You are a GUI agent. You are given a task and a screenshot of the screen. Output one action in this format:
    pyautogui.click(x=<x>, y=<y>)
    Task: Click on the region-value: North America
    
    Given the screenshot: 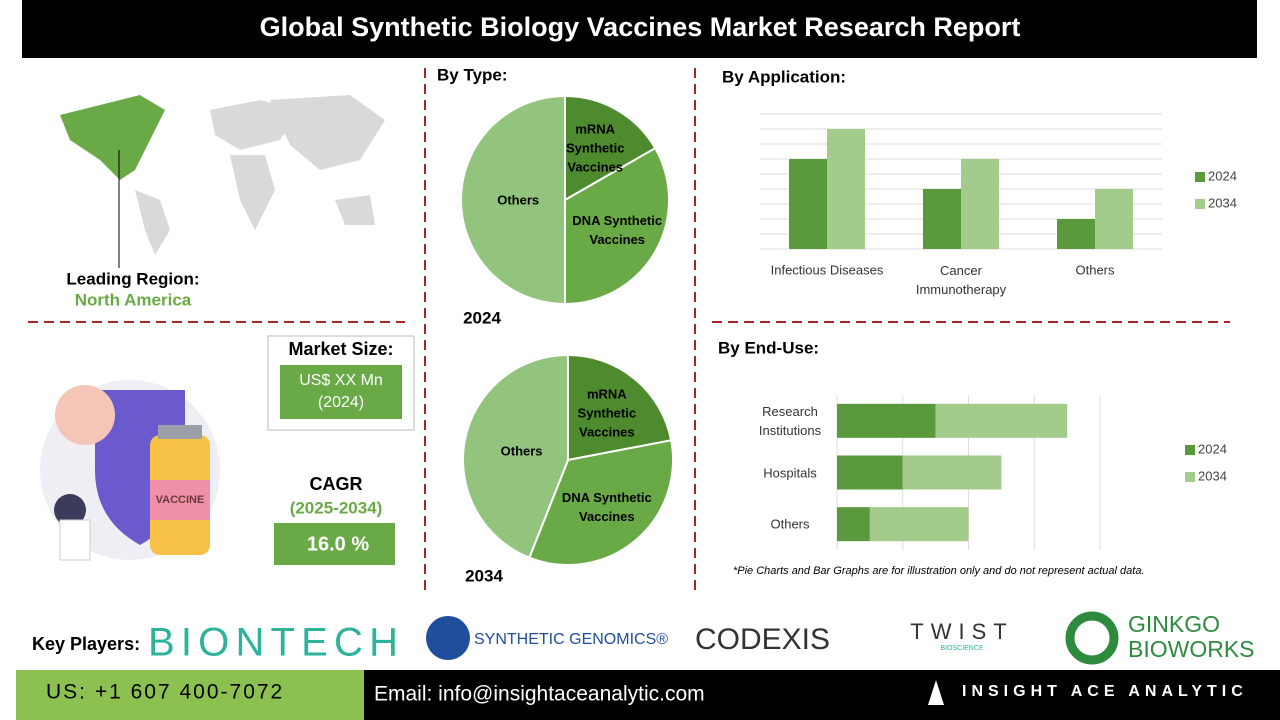 What is the action you would take?
    pyautogui.click(x=133, y=299)
    